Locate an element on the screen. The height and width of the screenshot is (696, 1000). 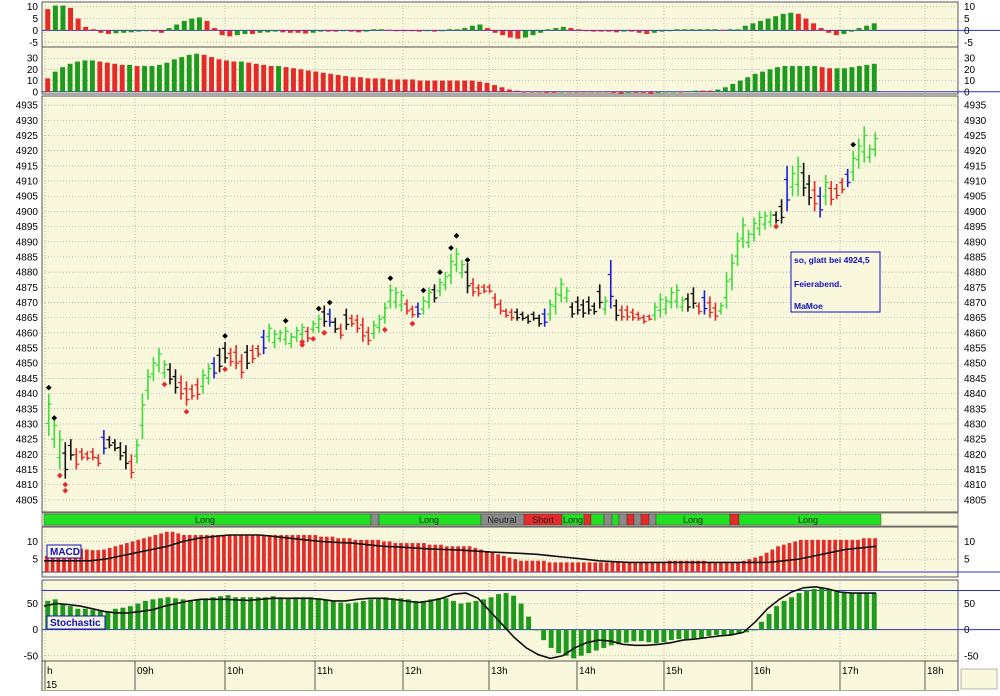
signal-segment-label: Long is located at coordinates (808, 520).